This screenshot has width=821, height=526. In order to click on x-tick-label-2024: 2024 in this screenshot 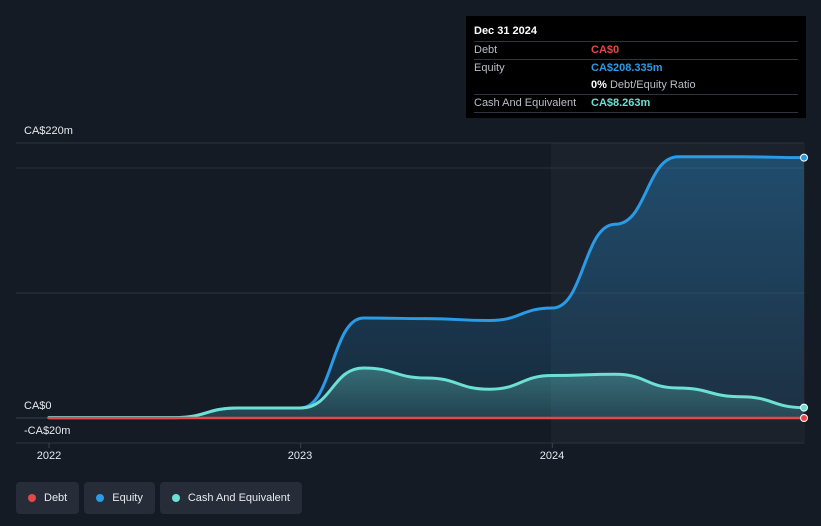, I will do `click(552, 456)`.